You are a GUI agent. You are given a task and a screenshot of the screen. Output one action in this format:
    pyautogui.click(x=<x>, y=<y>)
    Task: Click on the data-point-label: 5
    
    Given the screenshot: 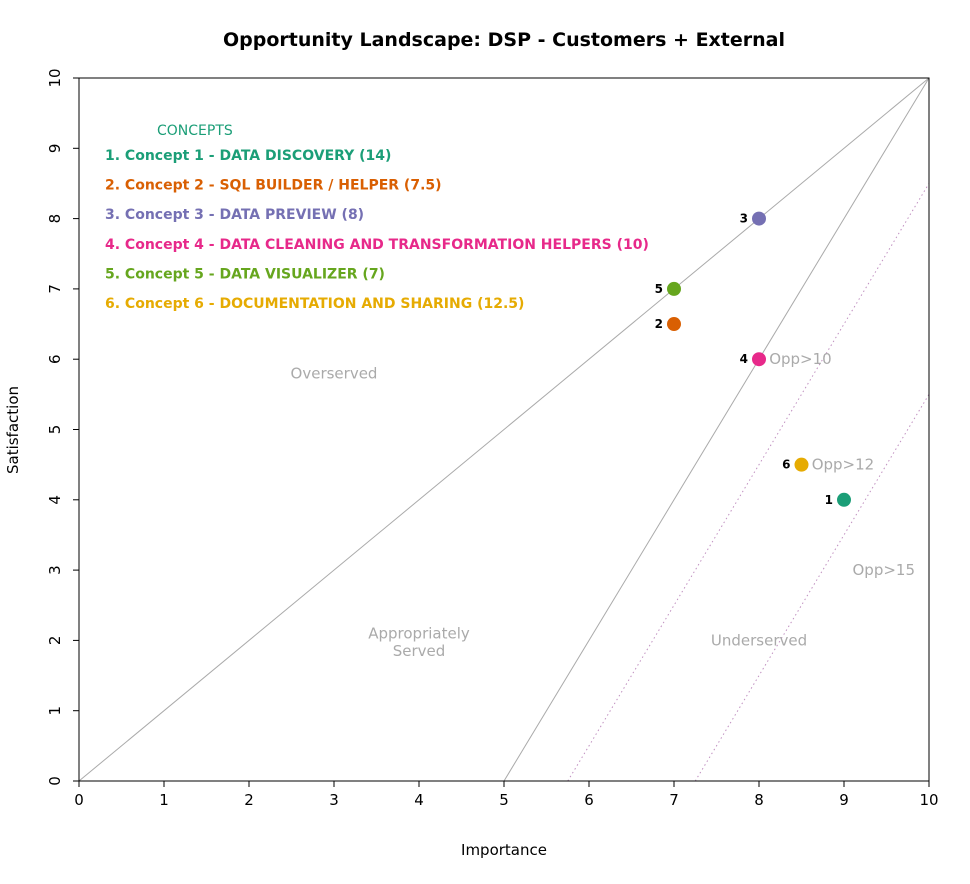 What is the action you would take?
    pyautogui.click(x=659, y=289)
    